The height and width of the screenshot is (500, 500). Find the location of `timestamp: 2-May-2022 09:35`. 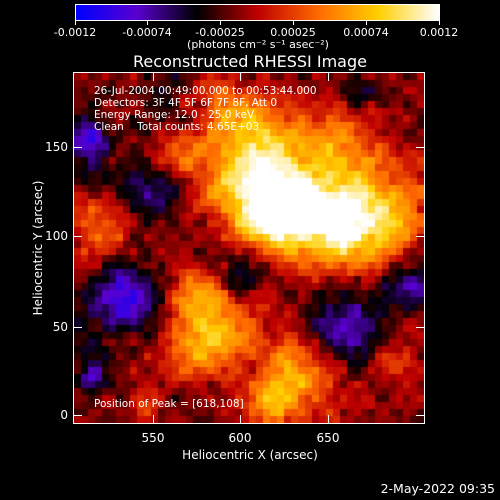

timestamp: 2-May-2022 09:35 is located at coordinates (437, 488).